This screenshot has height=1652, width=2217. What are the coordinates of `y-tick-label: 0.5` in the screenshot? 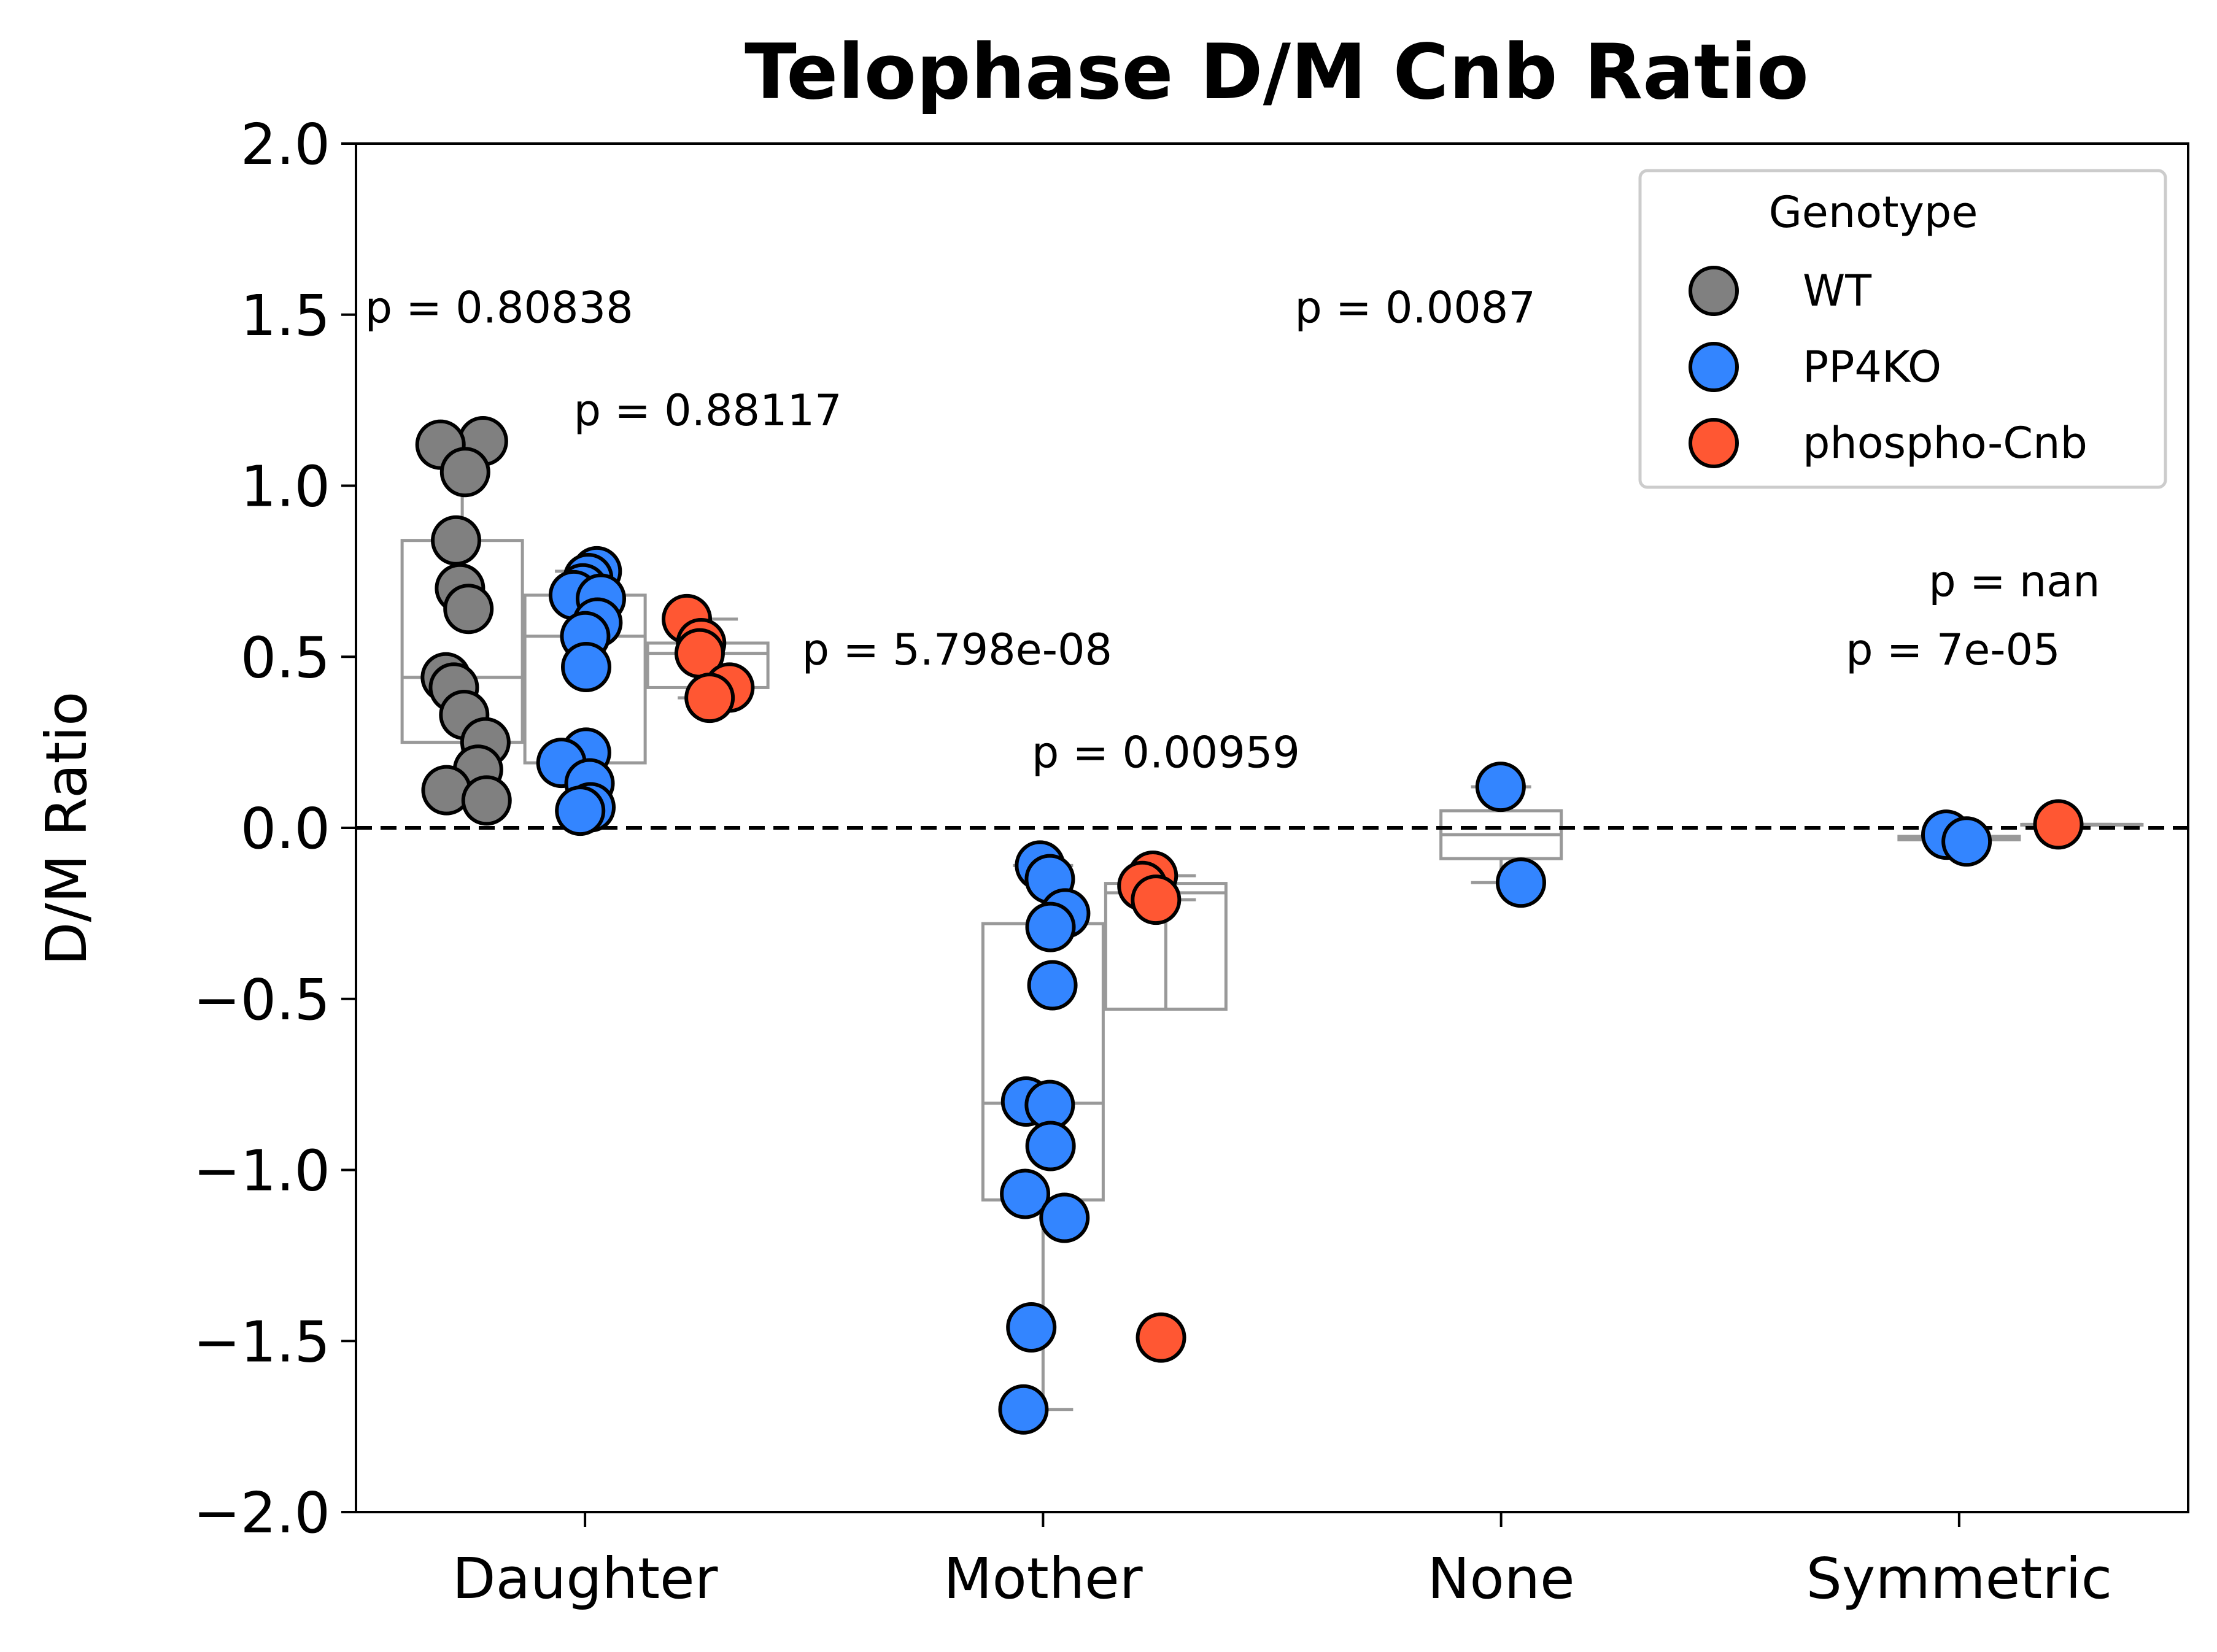 It's located at (285, 657).